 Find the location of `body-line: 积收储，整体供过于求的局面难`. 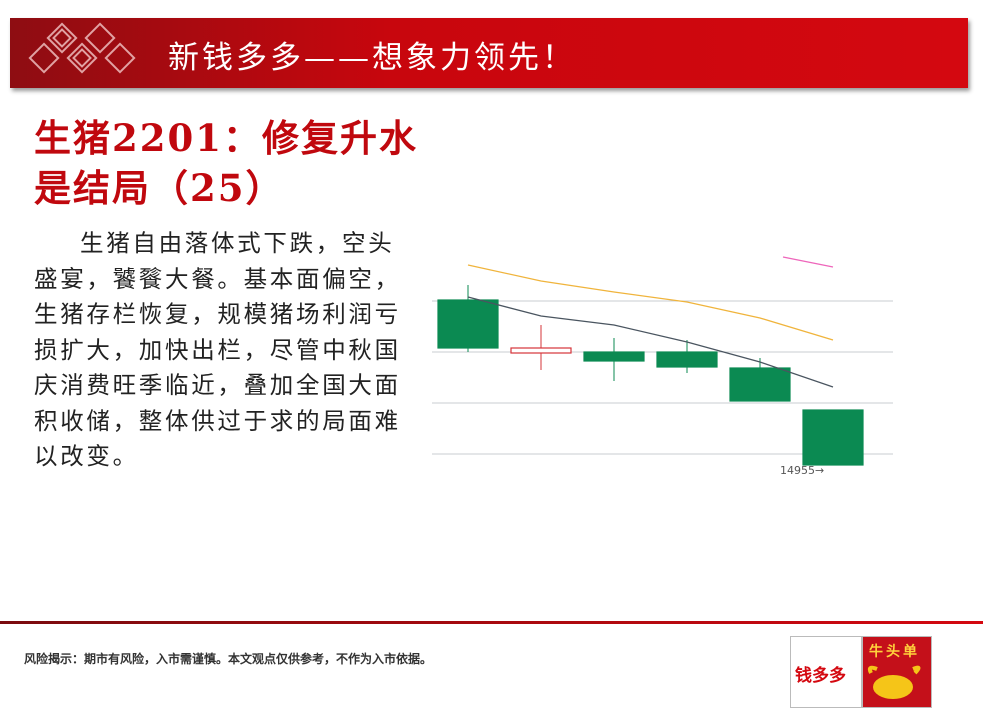

body-line: 积收储，整体供过于求的局面难 is located at coordinates (217, 420).